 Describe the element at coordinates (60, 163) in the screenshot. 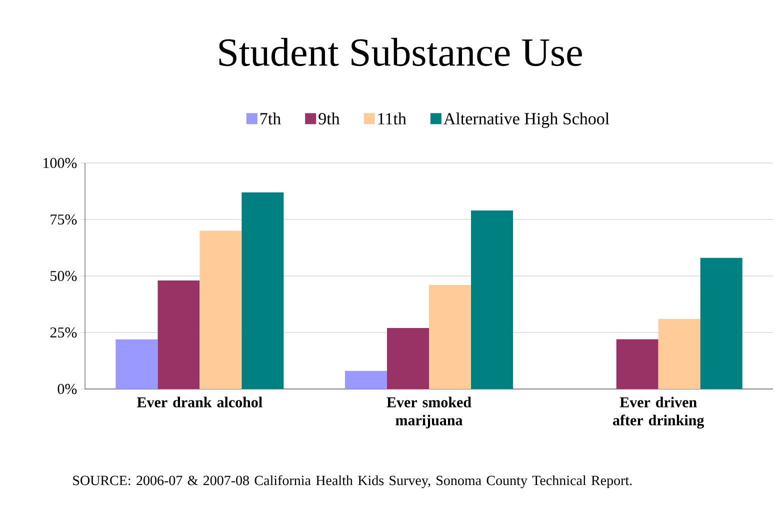

I see `y-tick-label: 100%` at that location.